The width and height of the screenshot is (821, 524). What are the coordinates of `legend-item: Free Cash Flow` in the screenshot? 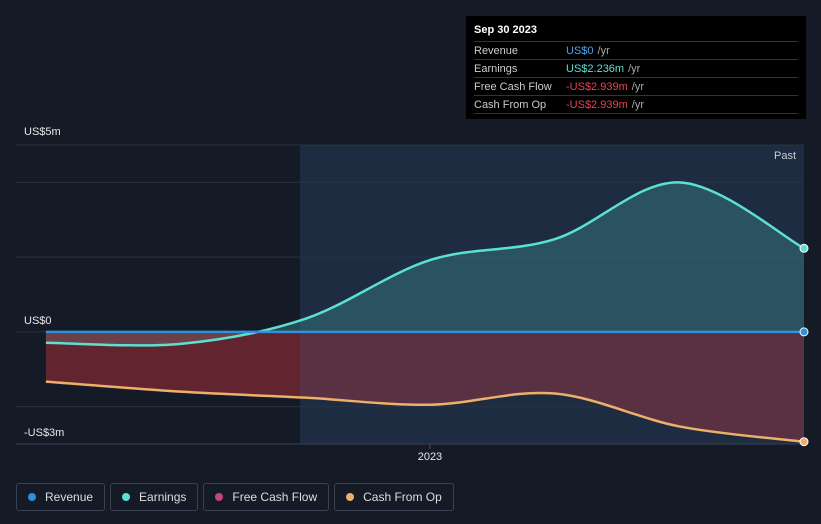 It's located at (266, 497).